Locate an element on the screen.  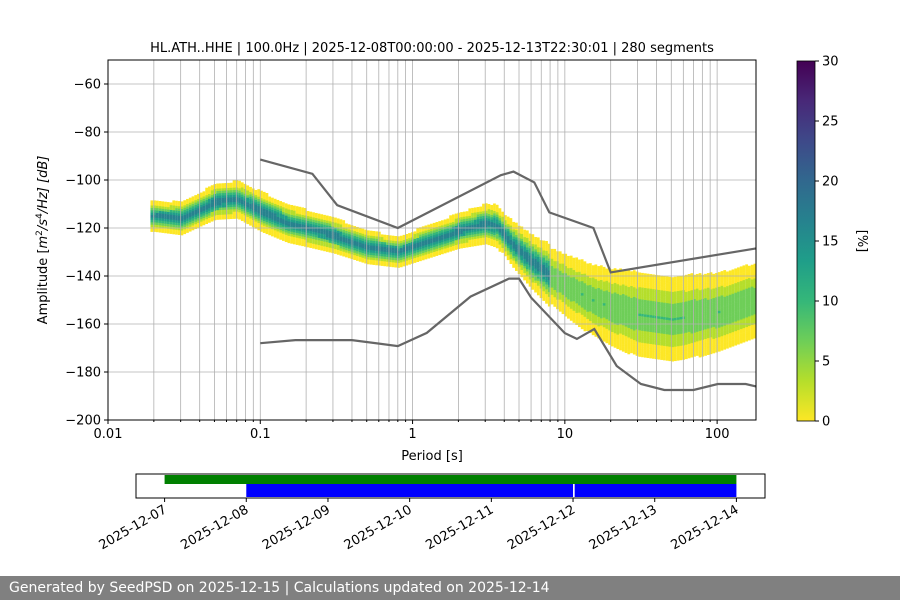
y-tick-label: −160 is located at coordinates (83, 325).